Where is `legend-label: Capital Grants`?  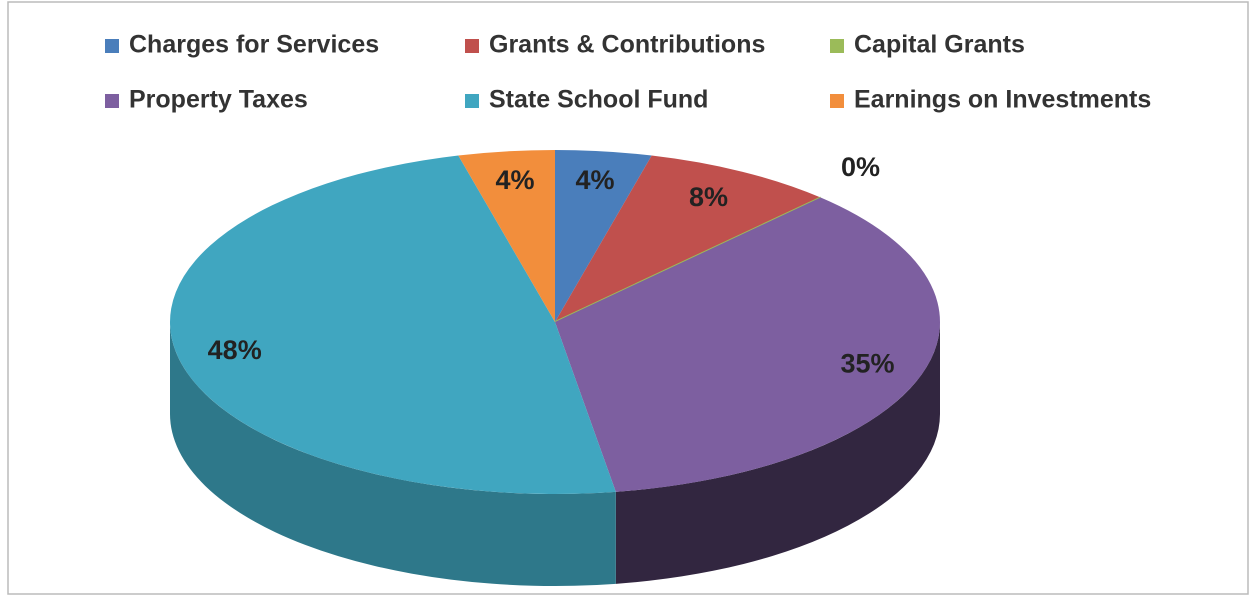
legend-label: Capital Grants is located at coordinates (939, 45).